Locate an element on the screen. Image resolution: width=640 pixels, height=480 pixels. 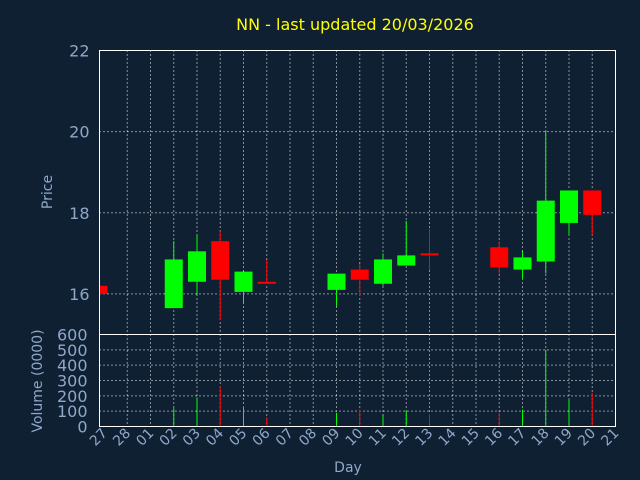
volume-bars is located at coordinates (383, 388).